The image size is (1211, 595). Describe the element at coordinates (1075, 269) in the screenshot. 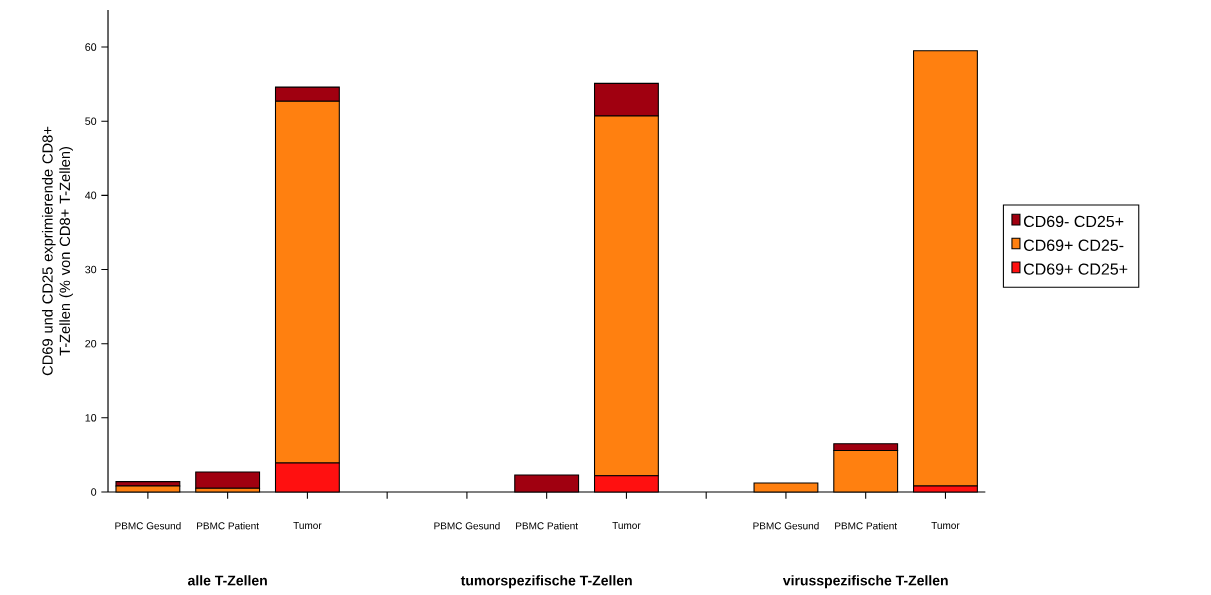

I see `legend-label: CD69+ CD25+` at that location.